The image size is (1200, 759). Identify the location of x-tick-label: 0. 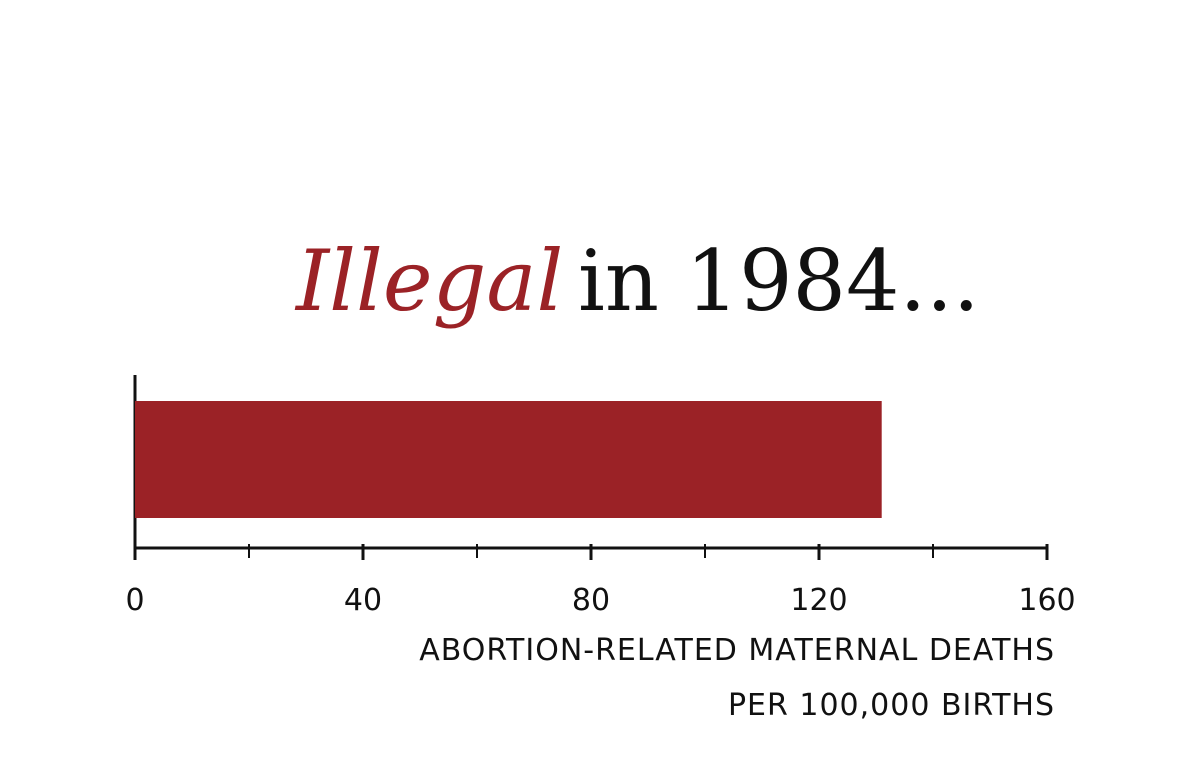
(134, 600).